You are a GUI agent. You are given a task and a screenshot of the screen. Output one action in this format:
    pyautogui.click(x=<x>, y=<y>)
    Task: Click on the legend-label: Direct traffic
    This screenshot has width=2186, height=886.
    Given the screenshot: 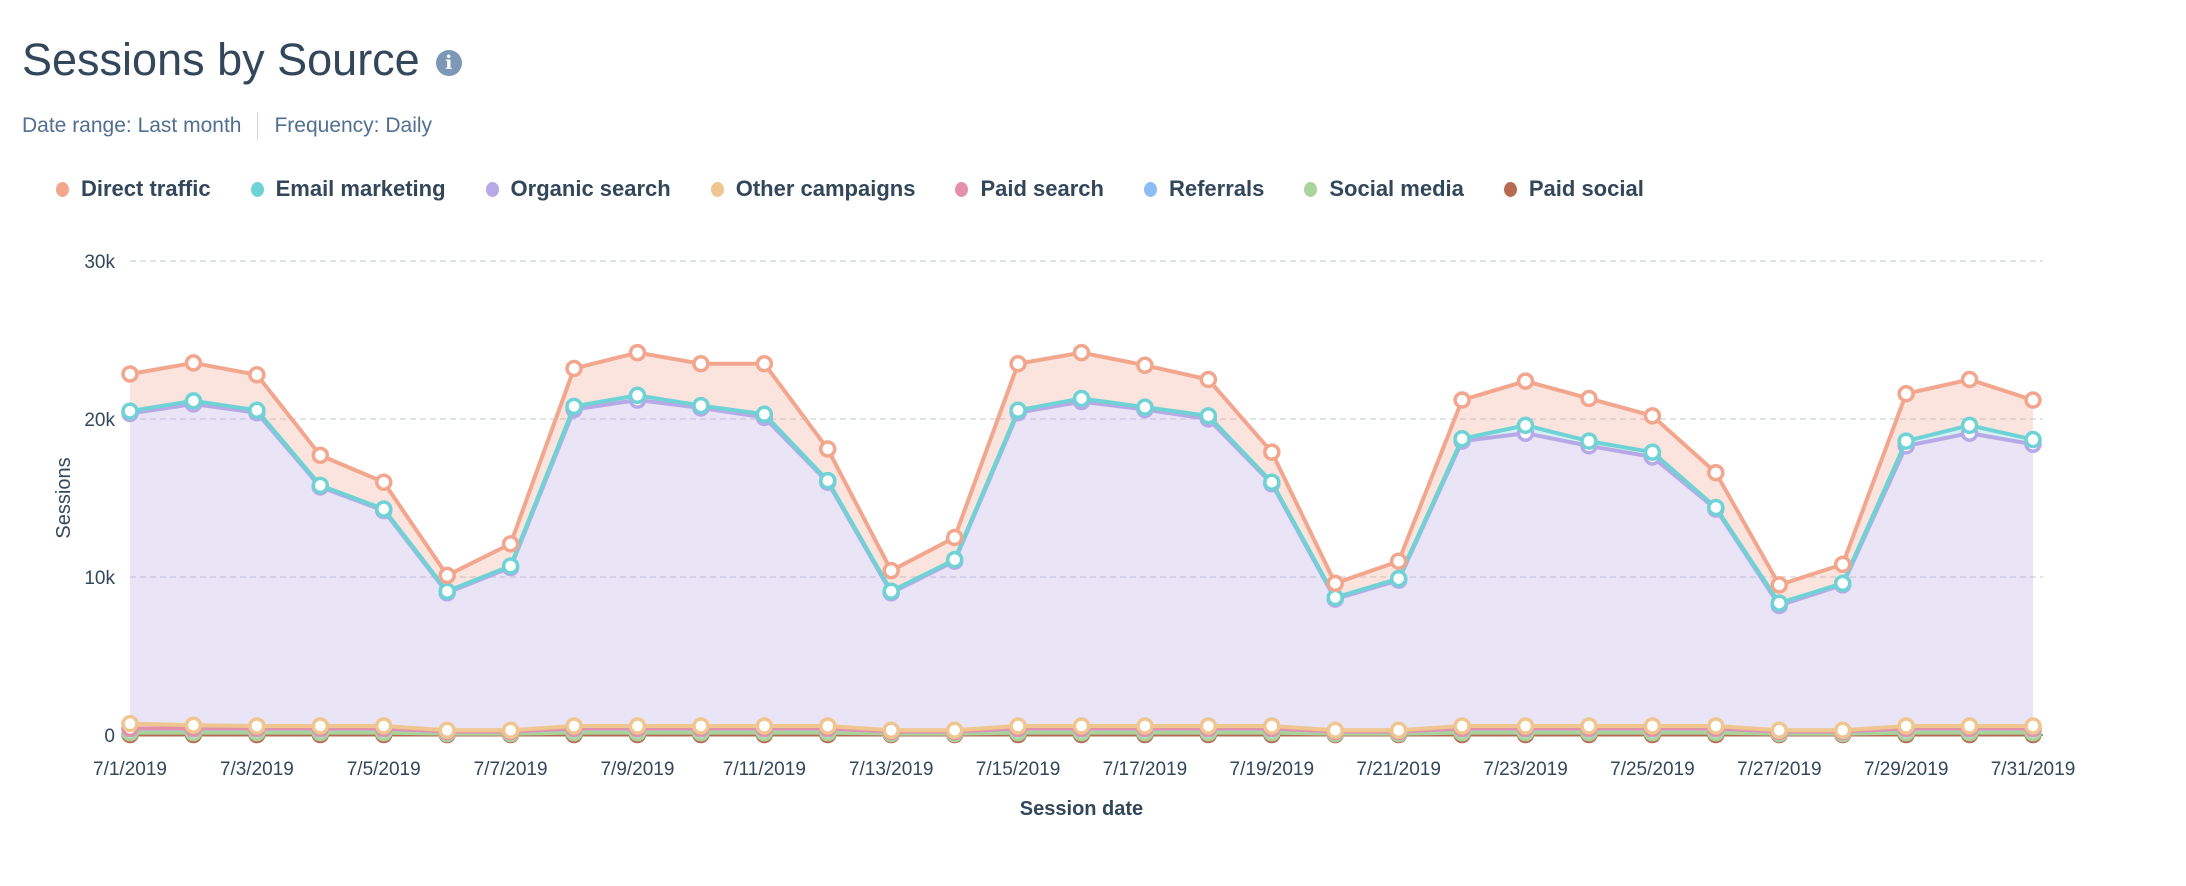 What is the action you would take?
    pyautogui.click(x=146, y=188)
    